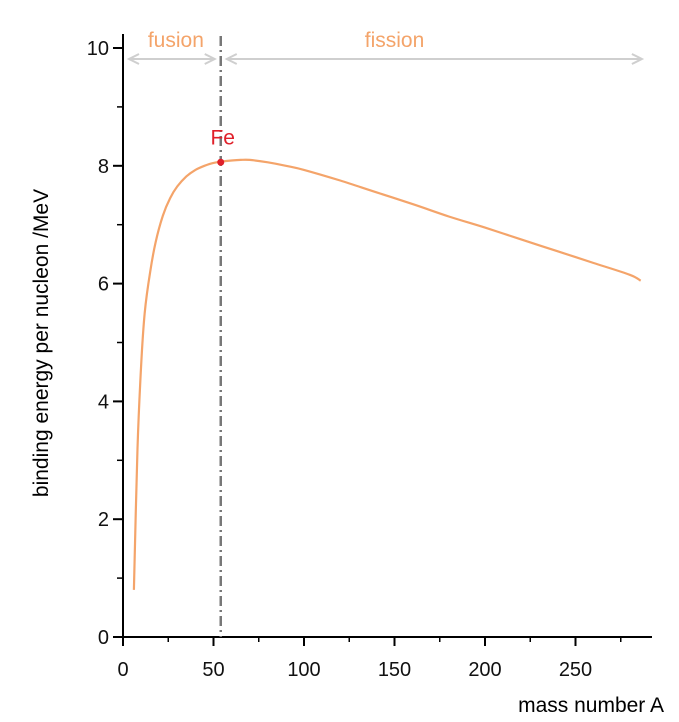 This screenshot has height=722, width=679. Describe the element at coordinates (638, 59) in the screenshot. I see `region-arrowhead-fission` at that location.